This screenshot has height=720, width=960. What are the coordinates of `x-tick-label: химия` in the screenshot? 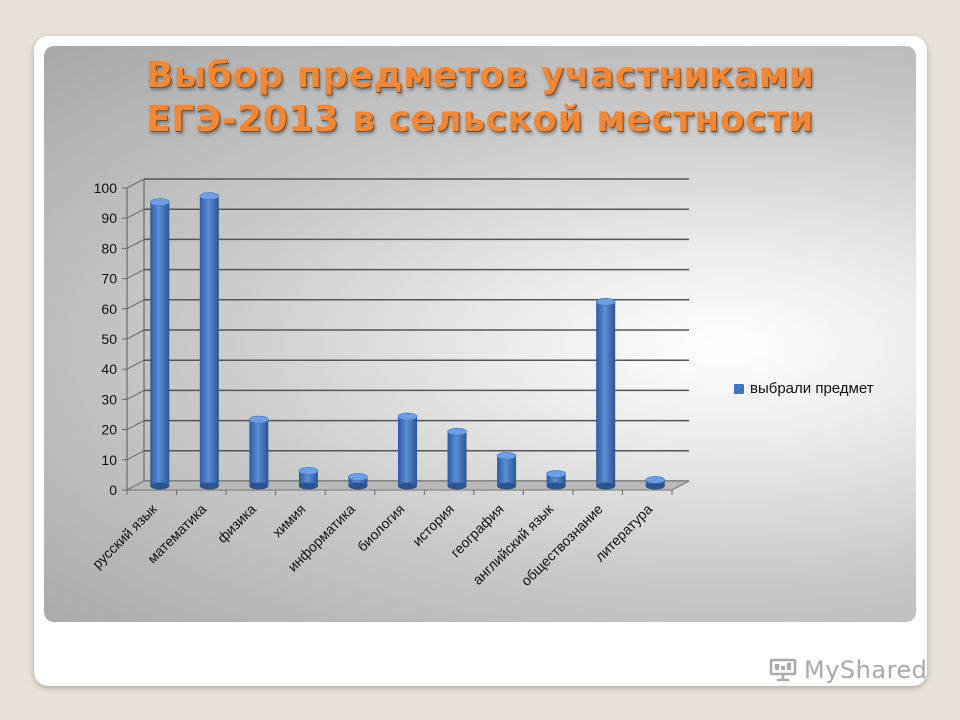 It's located at (288, 520).